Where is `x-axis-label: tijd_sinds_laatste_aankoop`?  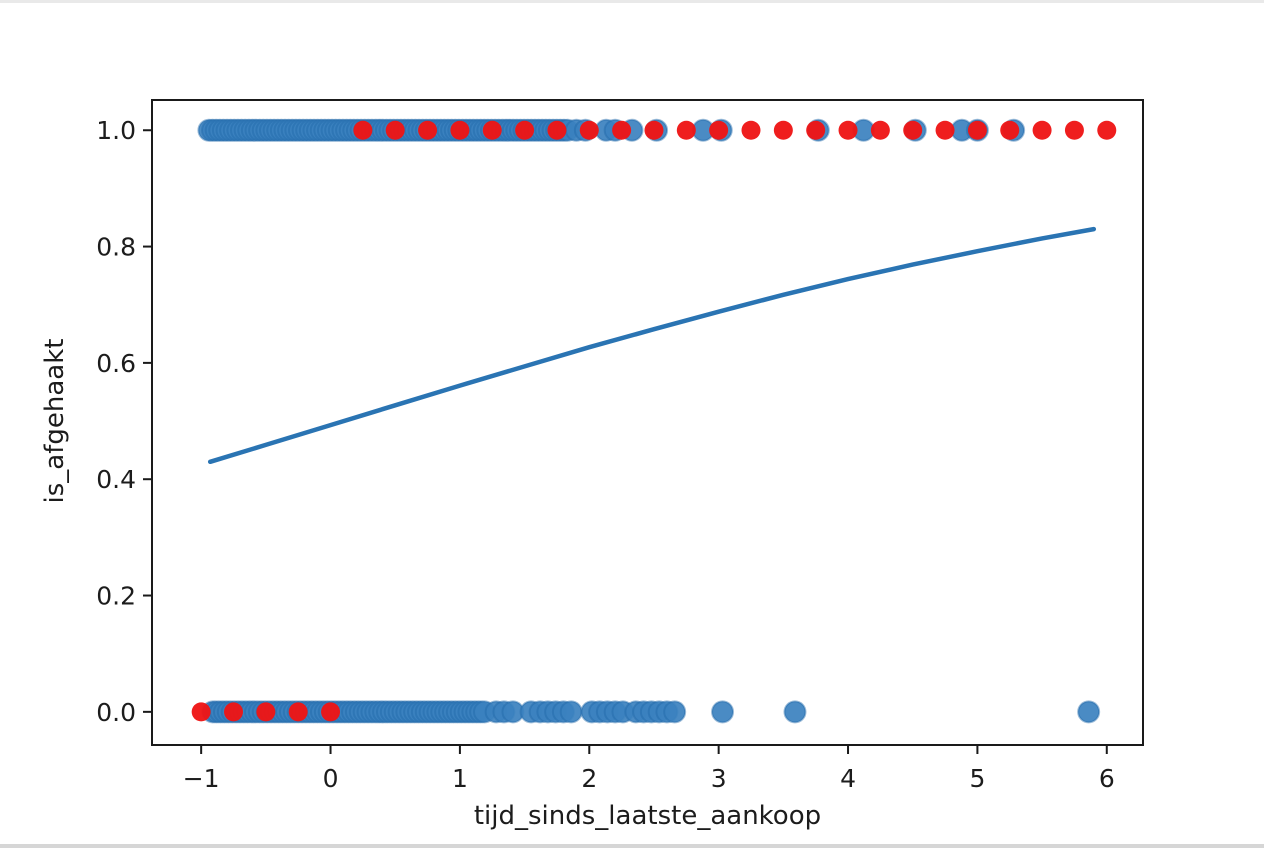 x-axis-label: tijd_sinds_laatste_aankoop is located at coordinates (647, 816).